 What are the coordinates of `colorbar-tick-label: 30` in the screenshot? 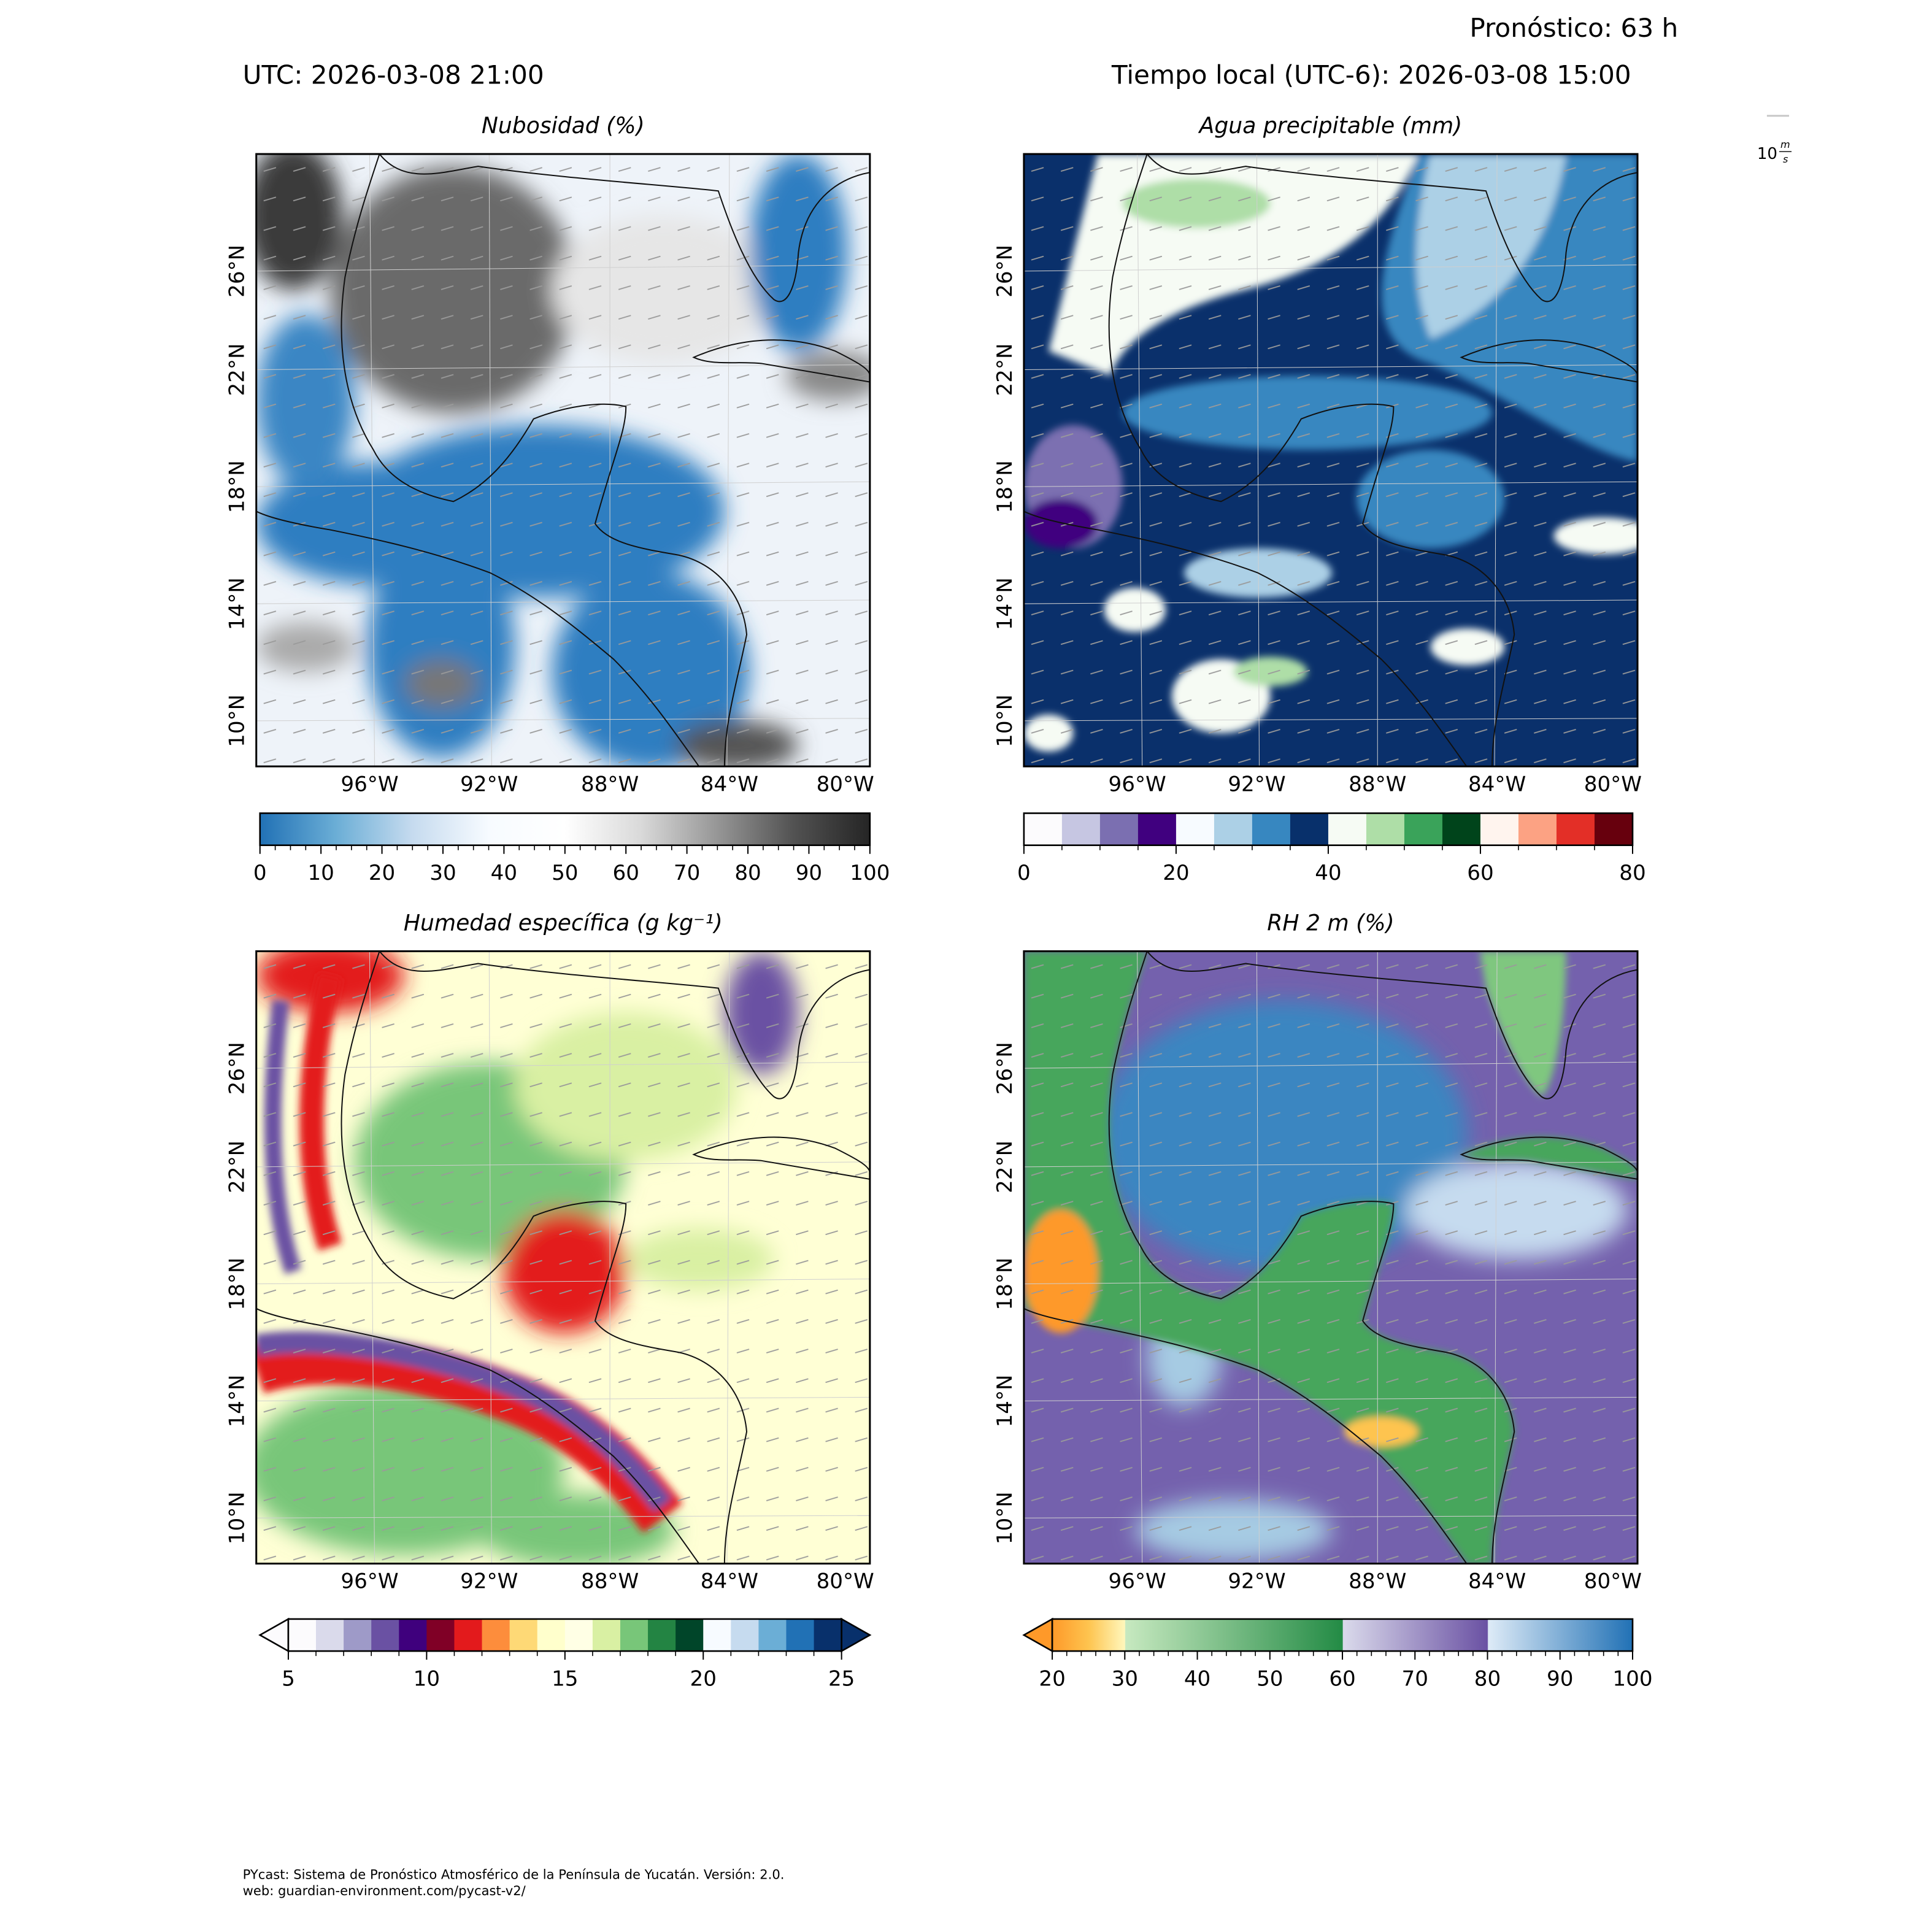 It's located at (1125, 1678).